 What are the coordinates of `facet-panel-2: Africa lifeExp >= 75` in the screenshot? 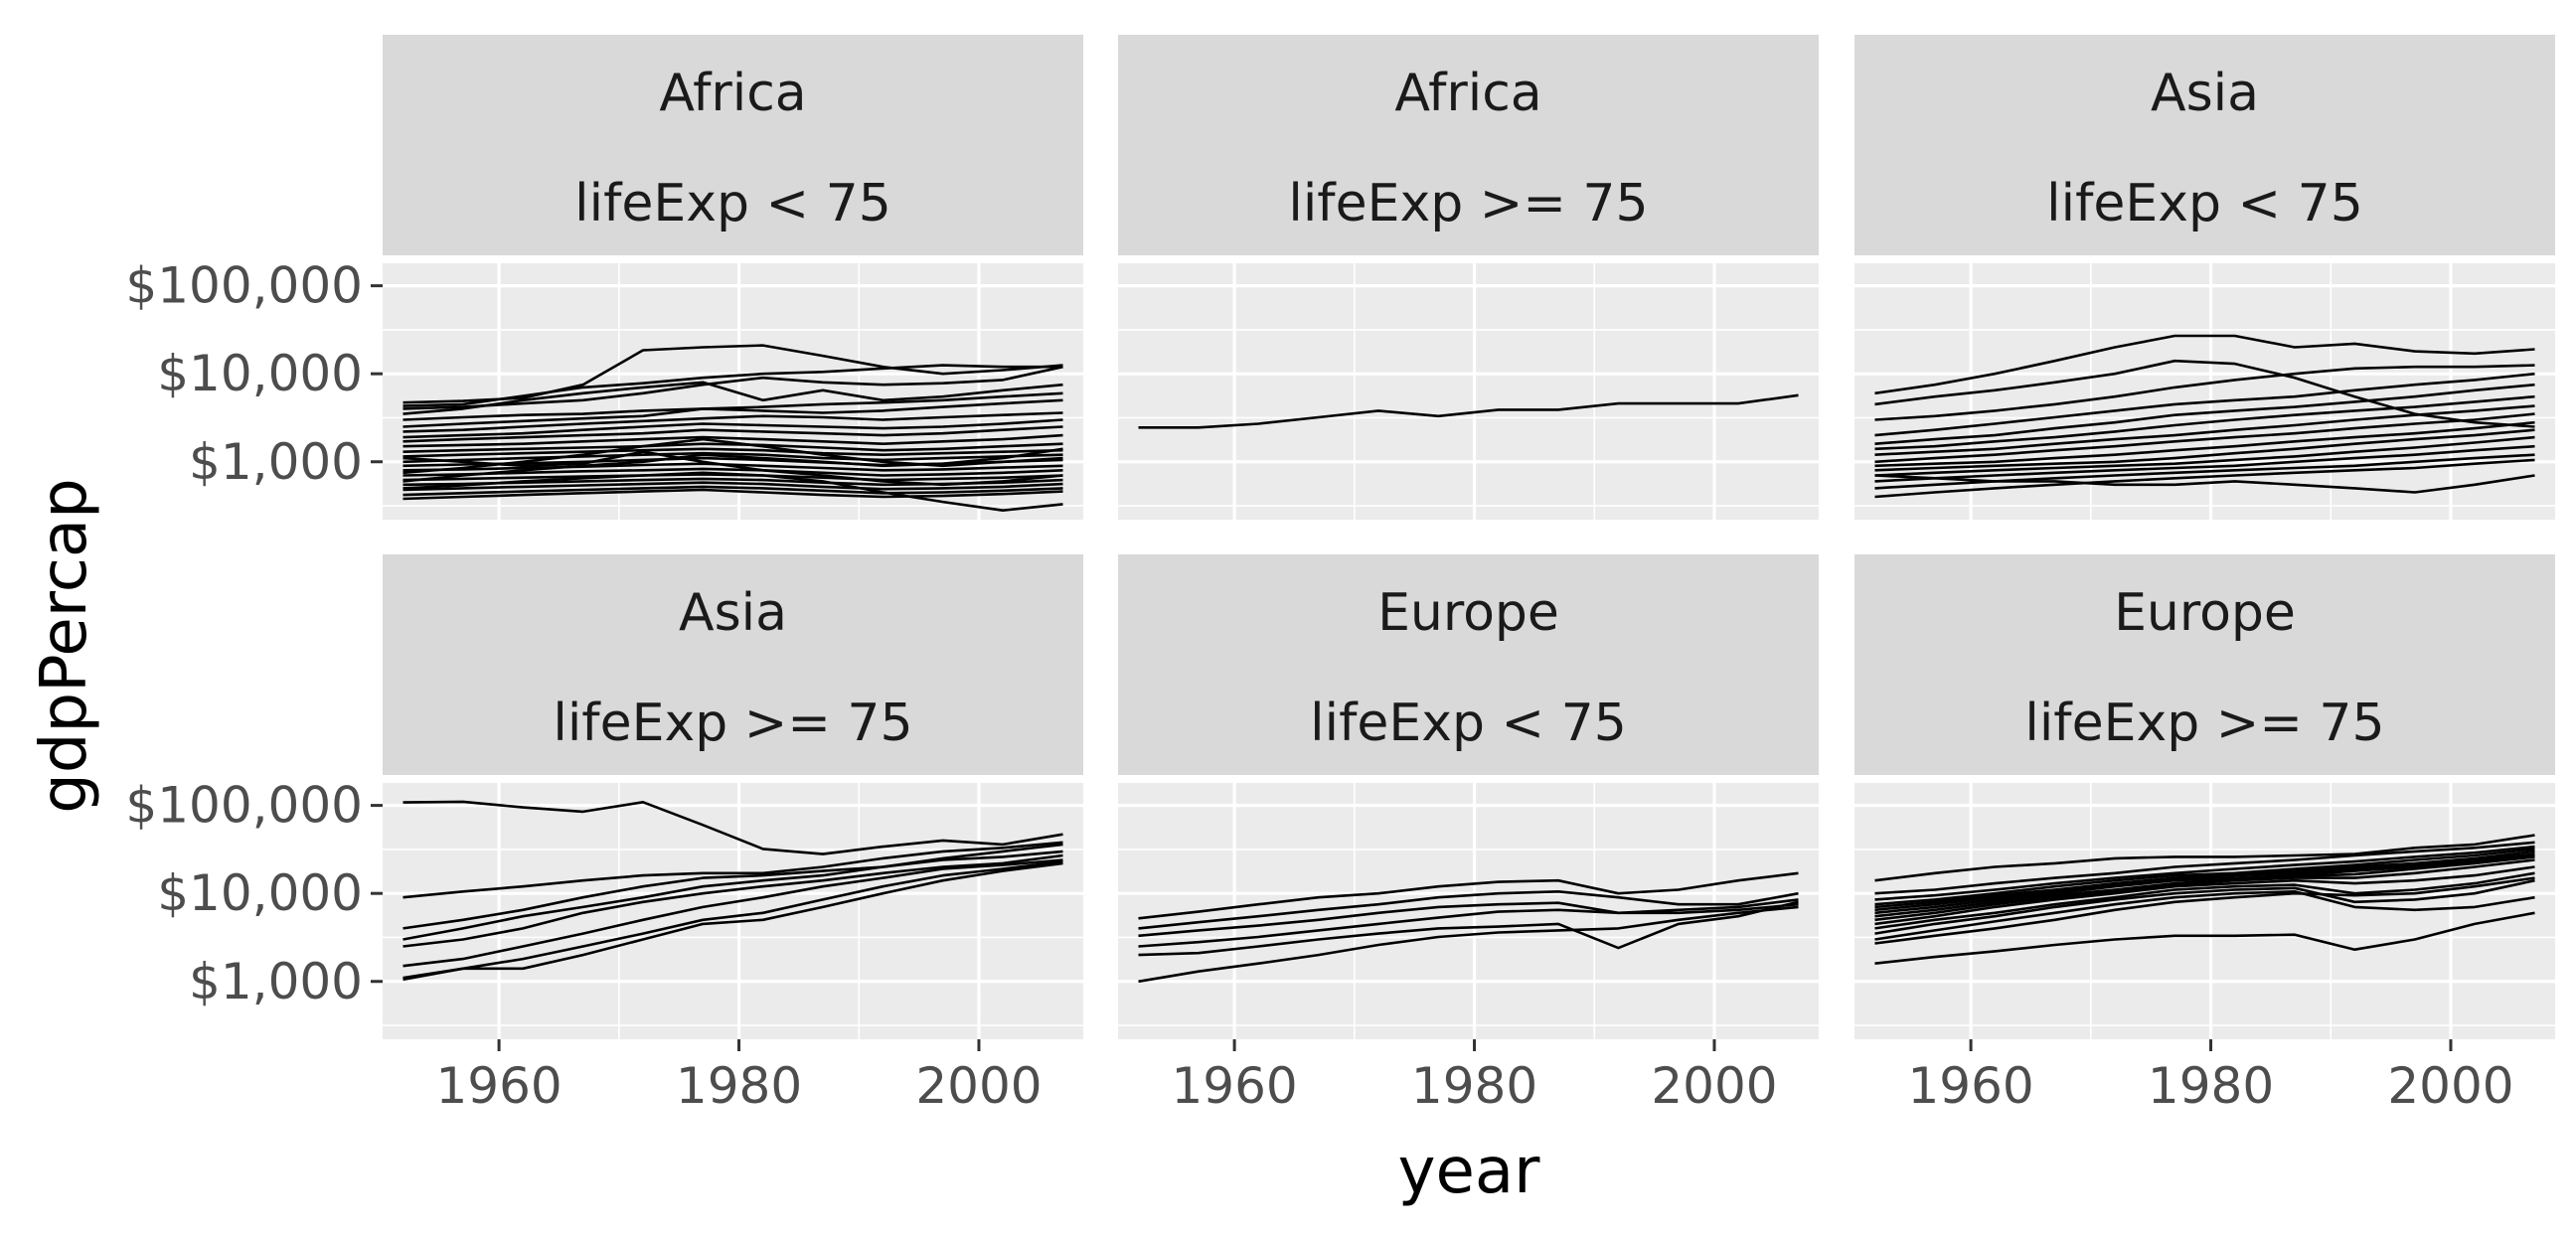 It's located at (1466, 278).